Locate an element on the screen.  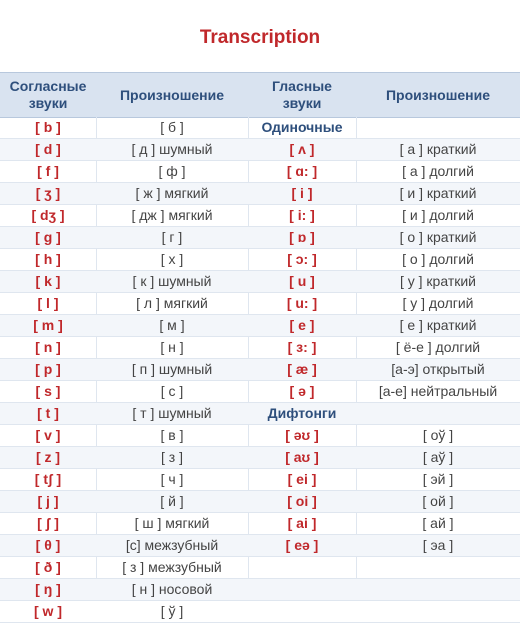
table-row: [ ŋ ] [ н ] носовой is located at coordinates (260, 590).